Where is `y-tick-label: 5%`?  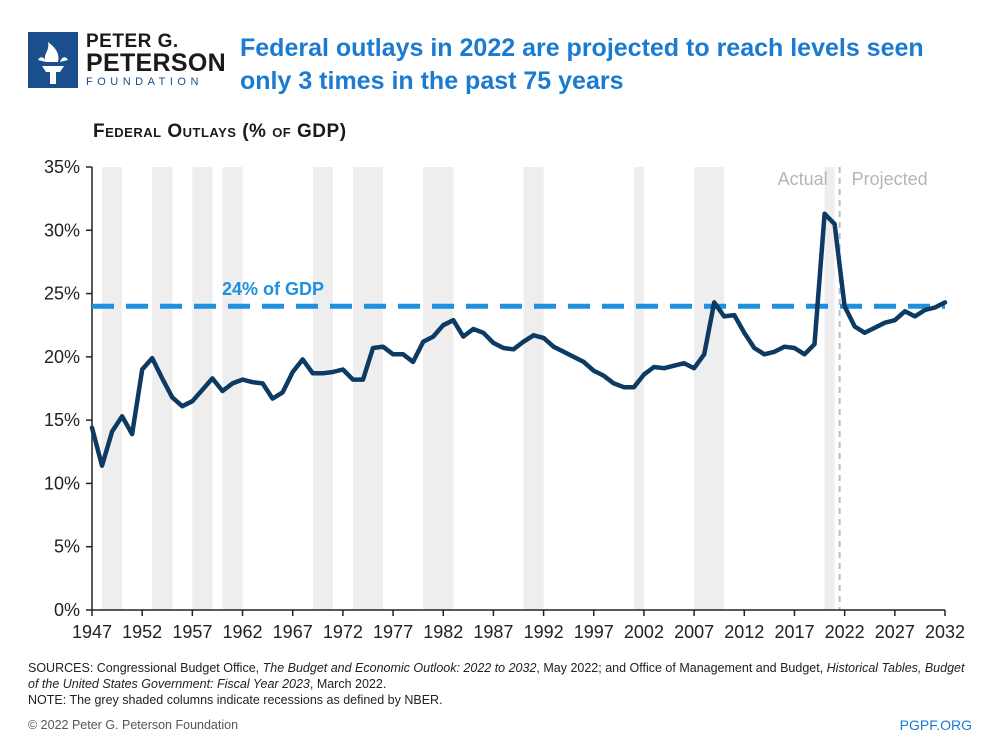
y-tick-label: 5% is located at coordinates (67, 547).